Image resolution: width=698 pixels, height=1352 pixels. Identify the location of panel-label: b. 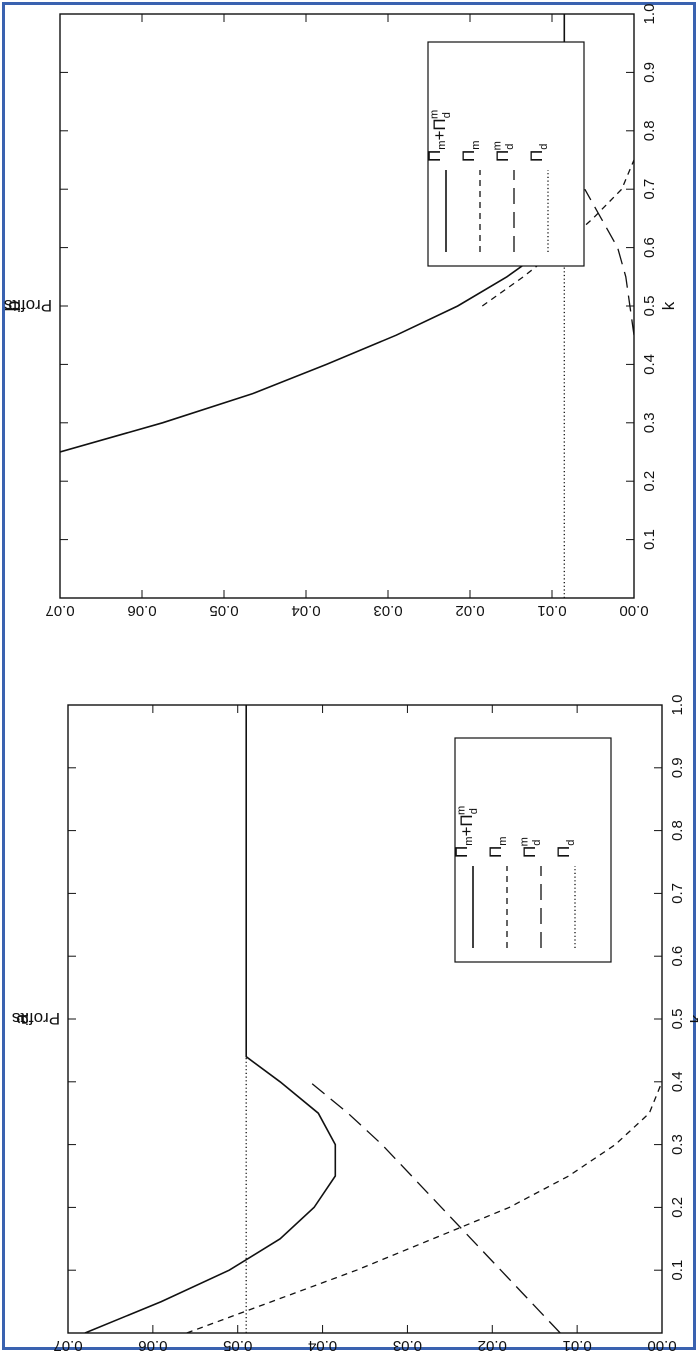
(14, 305).